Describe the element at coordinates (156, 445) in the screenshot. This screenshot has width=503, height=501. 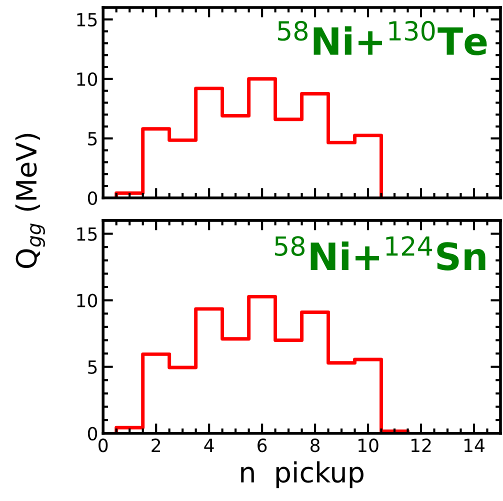
I see `x-tick-label: 2` at that location.